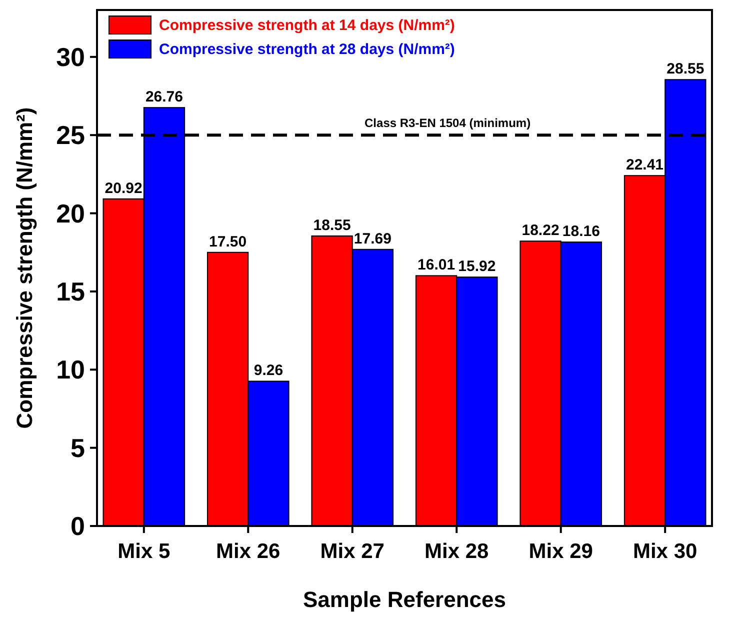 The width and height of the screenshot is (730, 619). I want to click on data-label: 18.16, so click(581, 231).